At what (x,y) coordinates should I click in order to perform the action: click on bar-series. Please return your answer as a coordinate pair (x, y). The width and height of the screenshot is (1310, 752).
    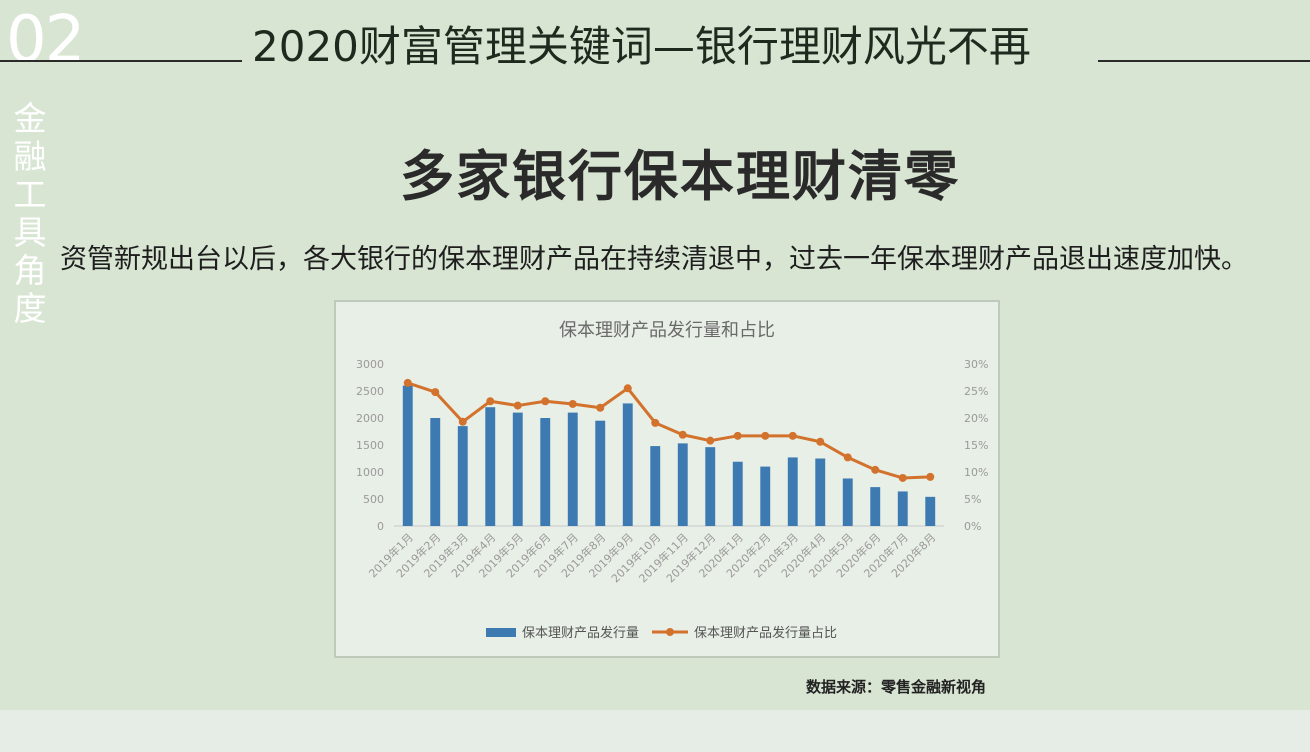
    Looking at the image, I should click on (669, 455).